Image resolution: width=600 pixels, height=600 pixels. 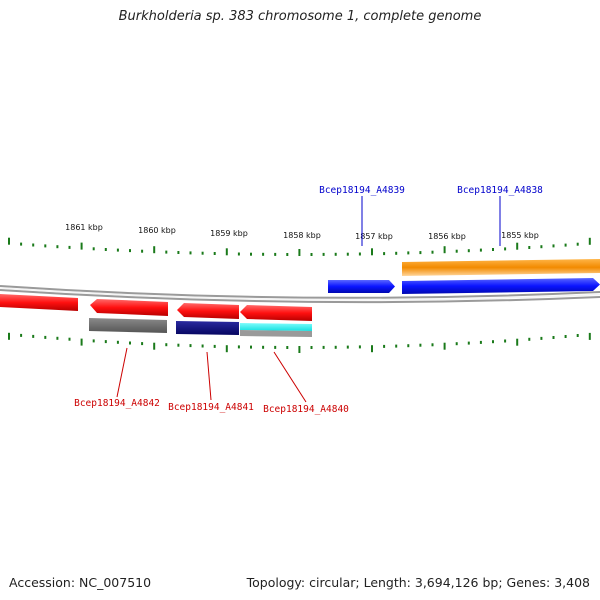 What do you see at coordinates (129, 307) in the screenshot?
I see `gene-Bcep18194_A4842-red` at bounding box center [129, 307].